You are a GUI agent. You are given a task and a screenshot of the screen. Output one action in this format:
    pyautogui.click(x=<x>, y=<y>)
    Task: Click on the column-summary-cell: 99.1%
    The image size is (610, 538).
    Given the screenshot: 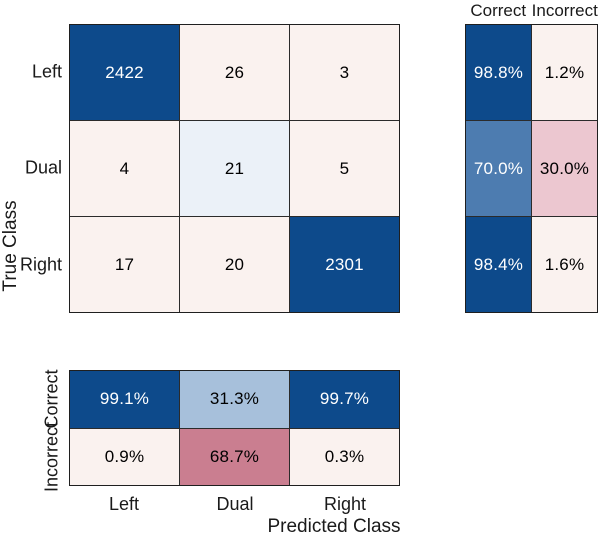 What is the action you would take?
    pyautogui.click(x=124, y=399)
    